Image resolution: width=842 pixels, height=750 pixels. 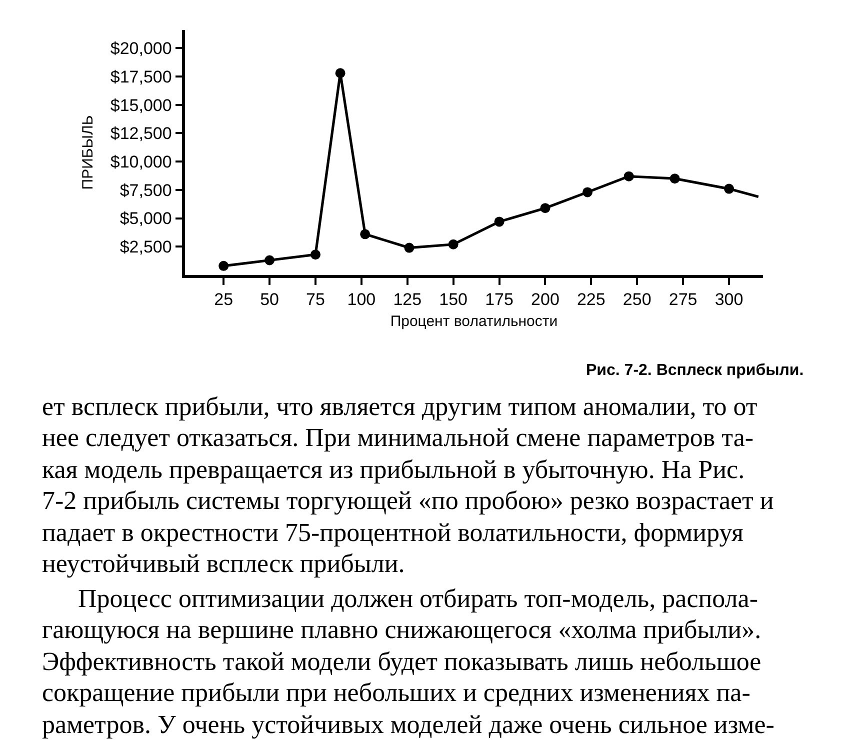 I want to click on y-tick-label: $20,000, so click(x=141, y=48).